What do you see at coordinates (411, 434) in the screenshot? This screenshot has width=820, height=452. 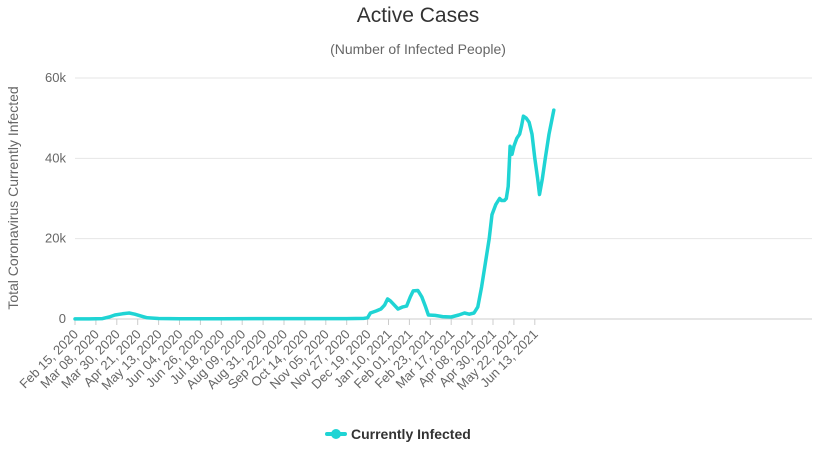 I see `legend-label: Currently Infected` at bounding box center [411, 434].